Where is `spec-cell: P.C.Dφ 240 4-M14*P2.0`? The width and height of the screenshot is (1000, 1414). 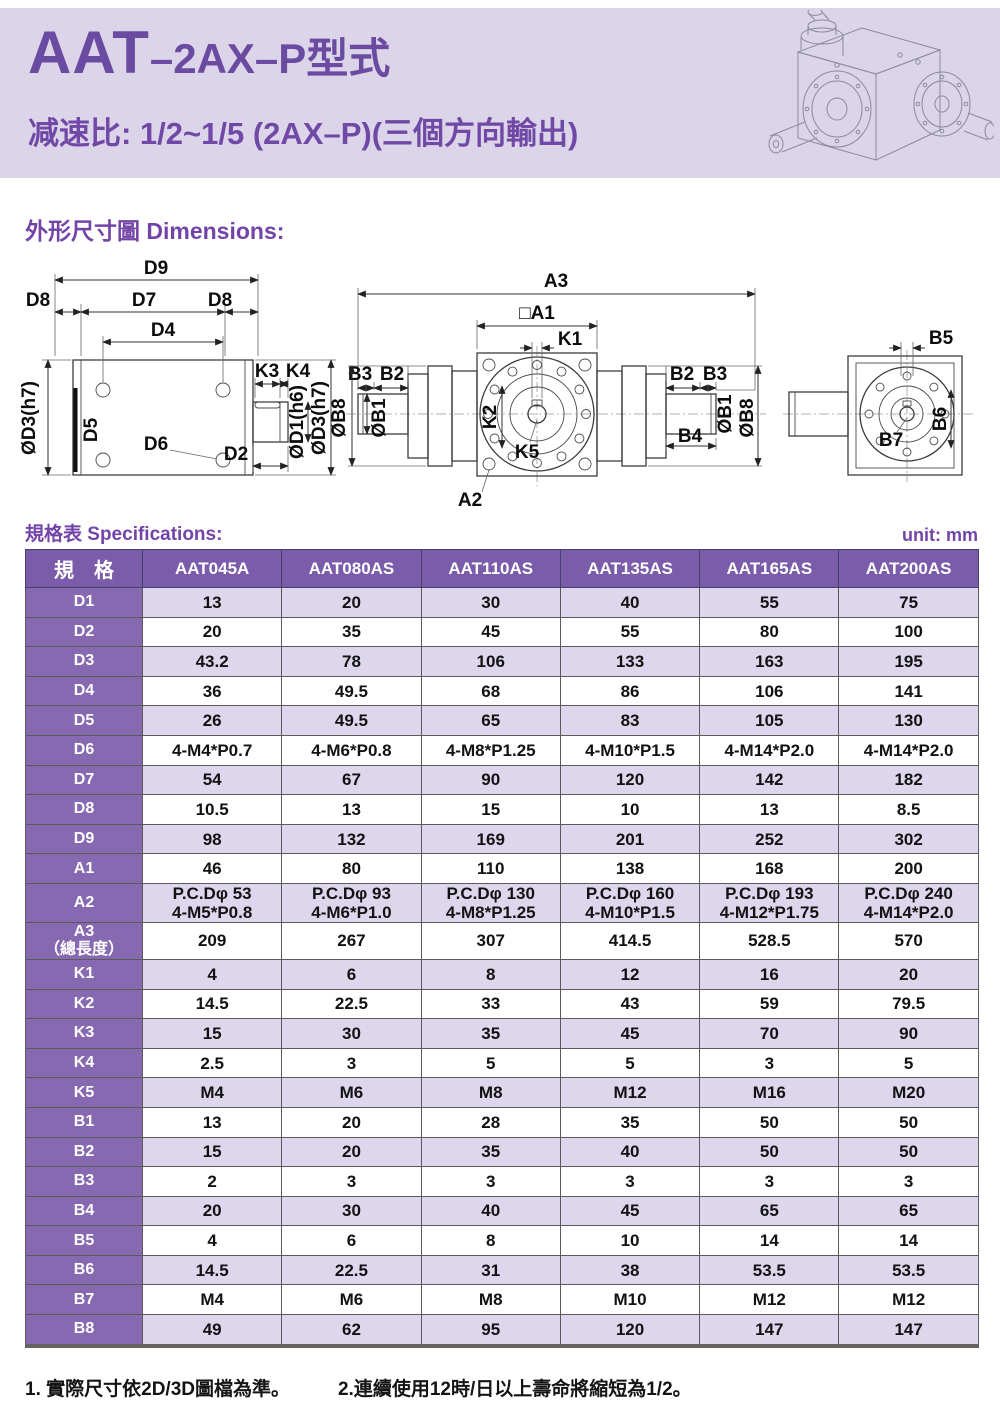 spec-cell: P.C.Dφ 240 4-M14*P2.0 is located at coordinates (908, 902).